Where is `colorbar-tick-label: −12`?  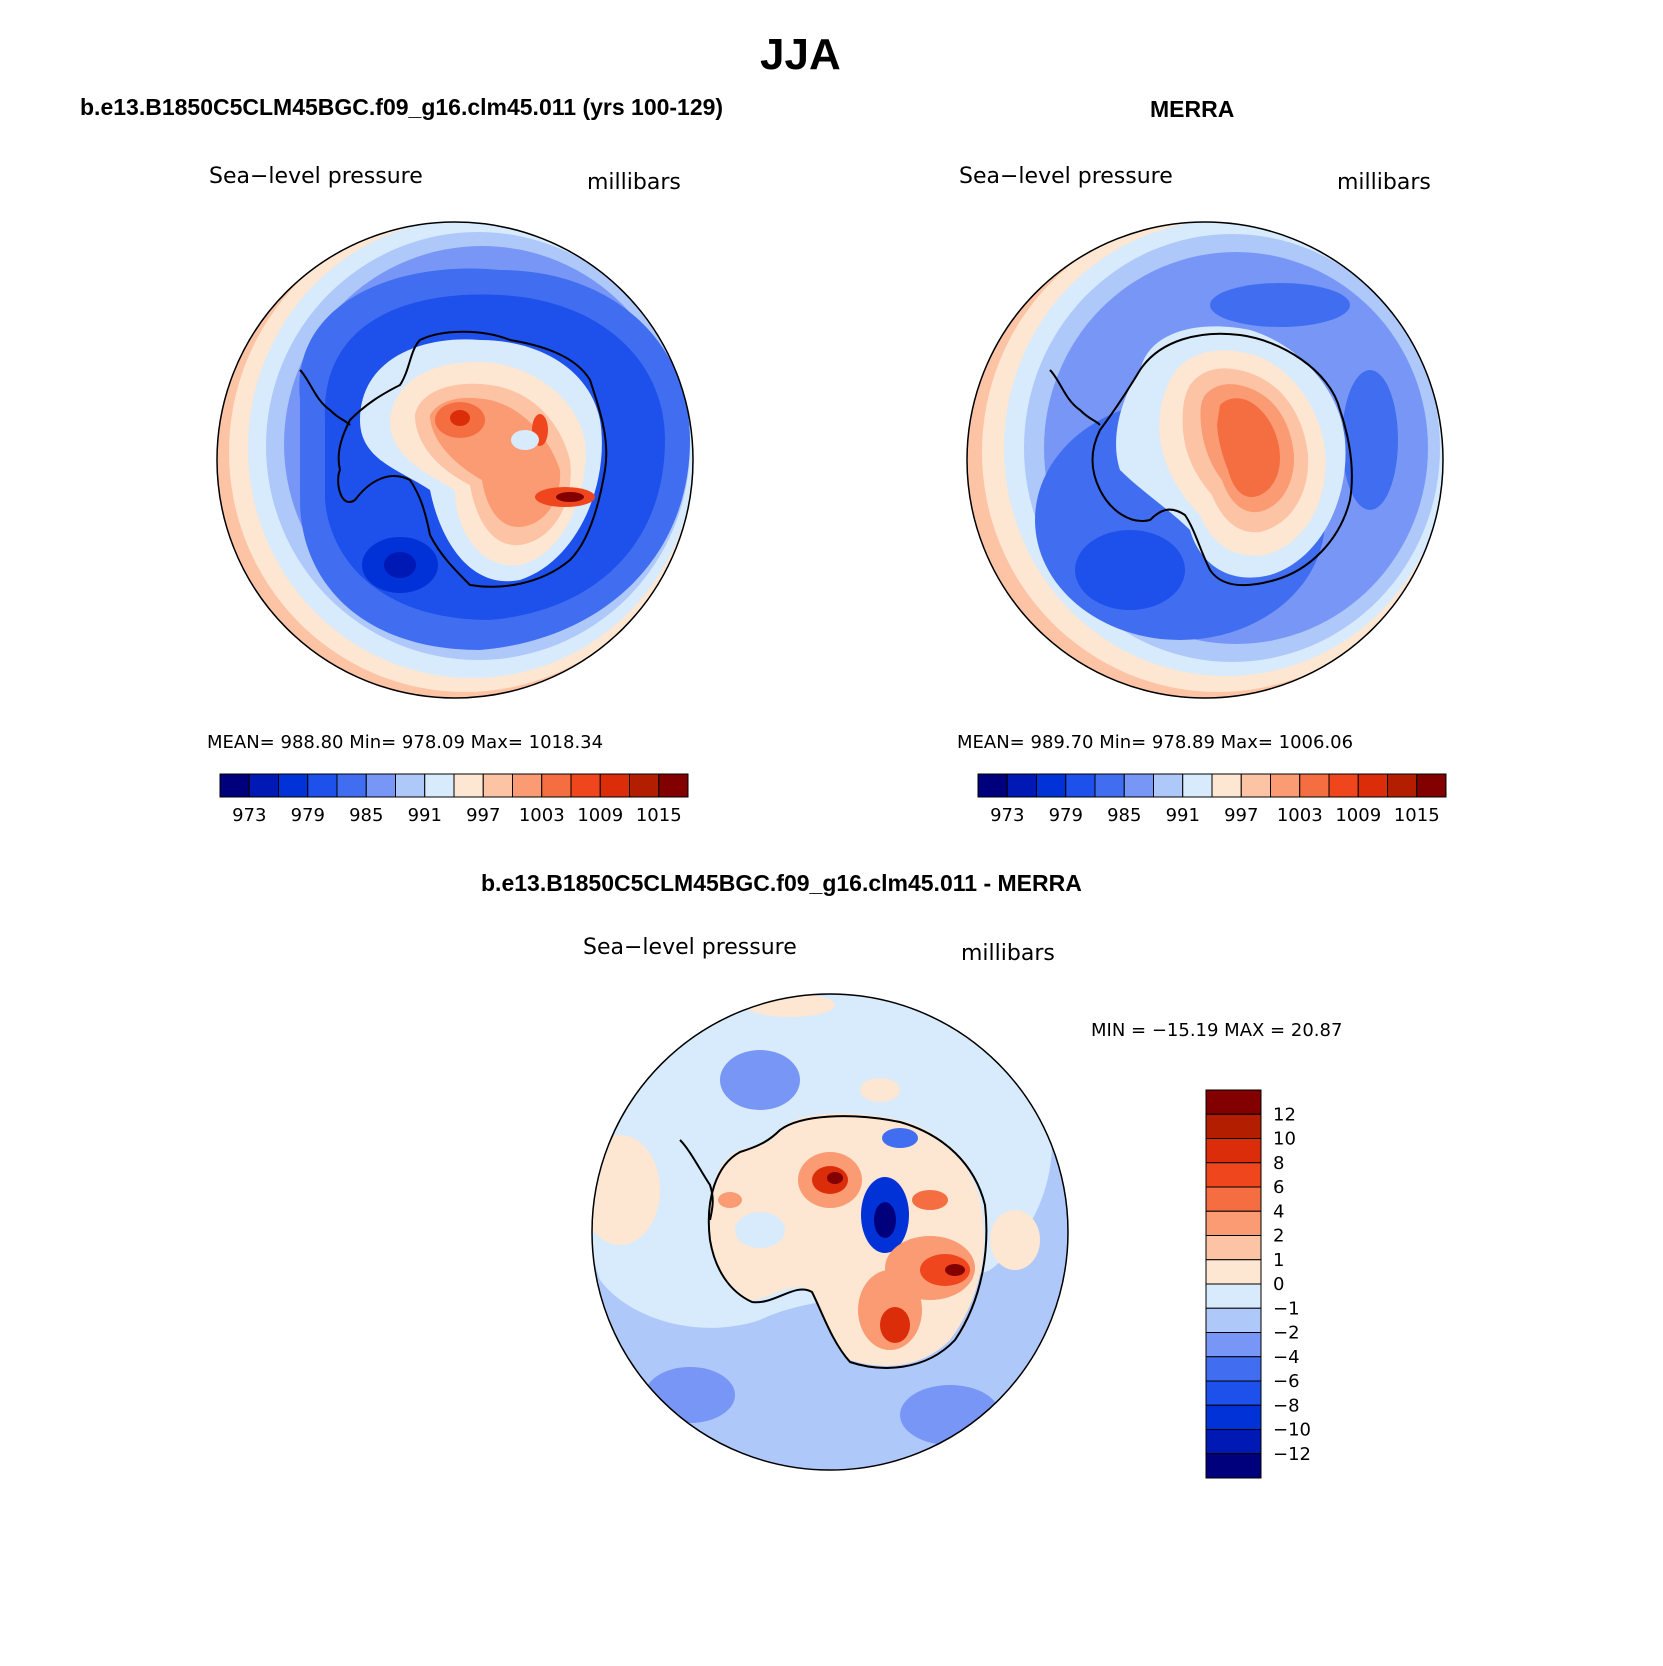 colorbar-tick-label: −12 is located at coordinates (1292, 1454).